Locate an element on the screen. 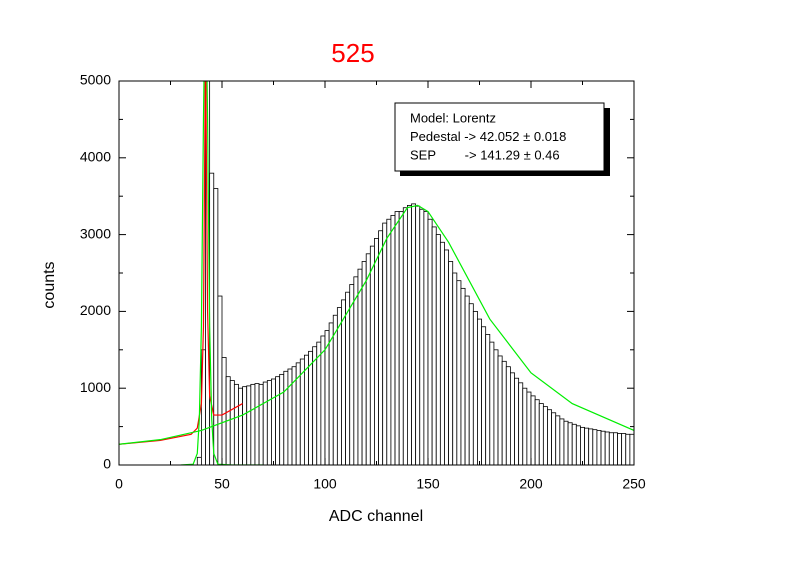 This screenshot has width=800, height=565. x-tick-label: 200 is located at coordinates (531, 484).